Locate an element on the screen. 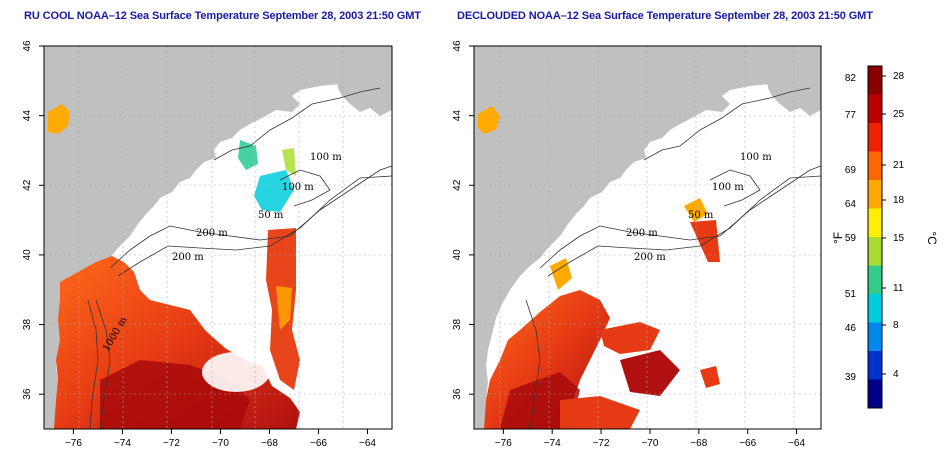 The image size is (950, 475). colorbar-f-label: 82 is located at coordinates (851, 78).